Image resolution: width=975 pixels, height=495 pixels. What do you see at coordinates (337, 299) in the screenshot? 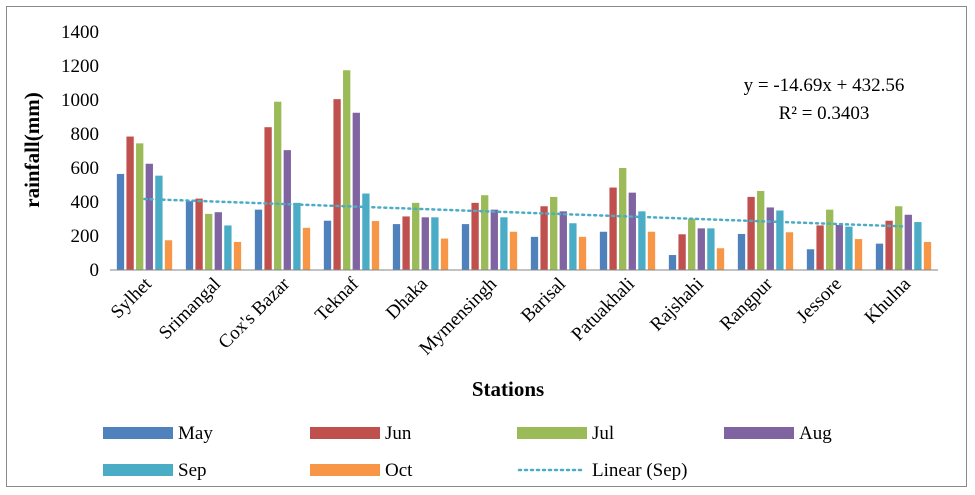
I see `category-label: Teknaf` at bounding box center [337, 299].